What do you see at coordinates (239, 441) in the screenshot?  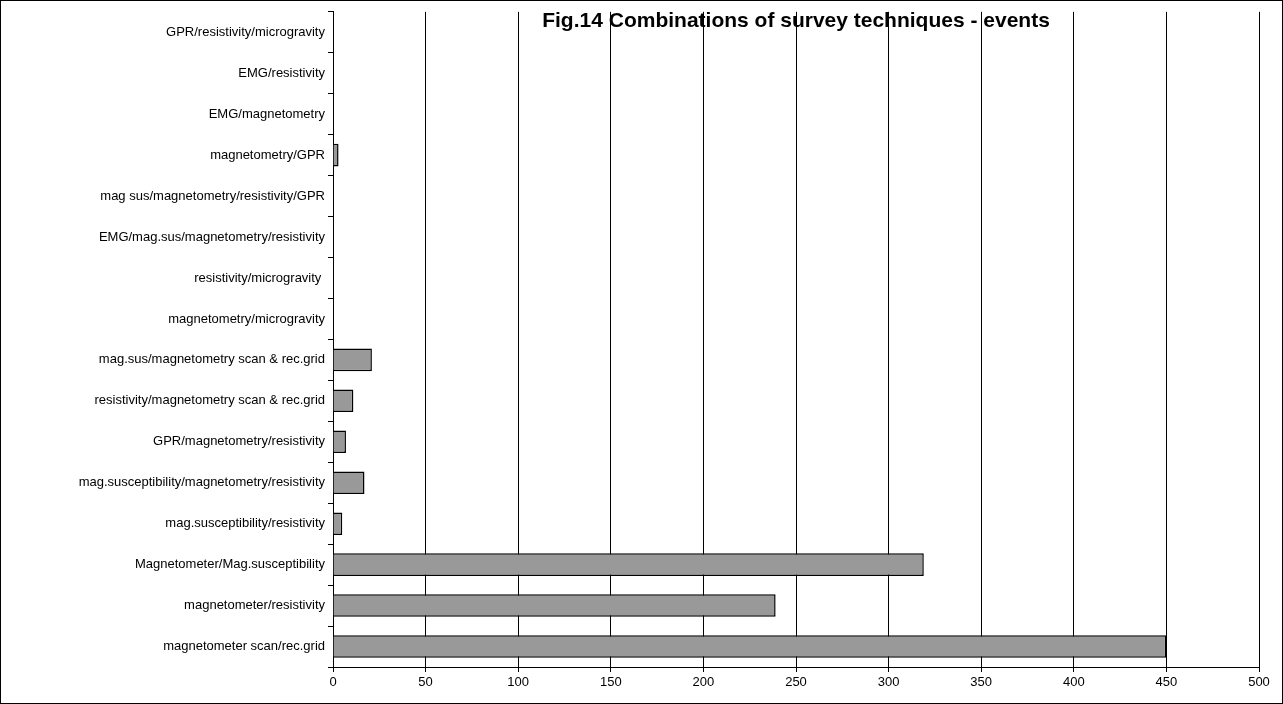 I see `y-tick-label: GPR/magnetometry/resistivity` at bounding box center [239, 441].